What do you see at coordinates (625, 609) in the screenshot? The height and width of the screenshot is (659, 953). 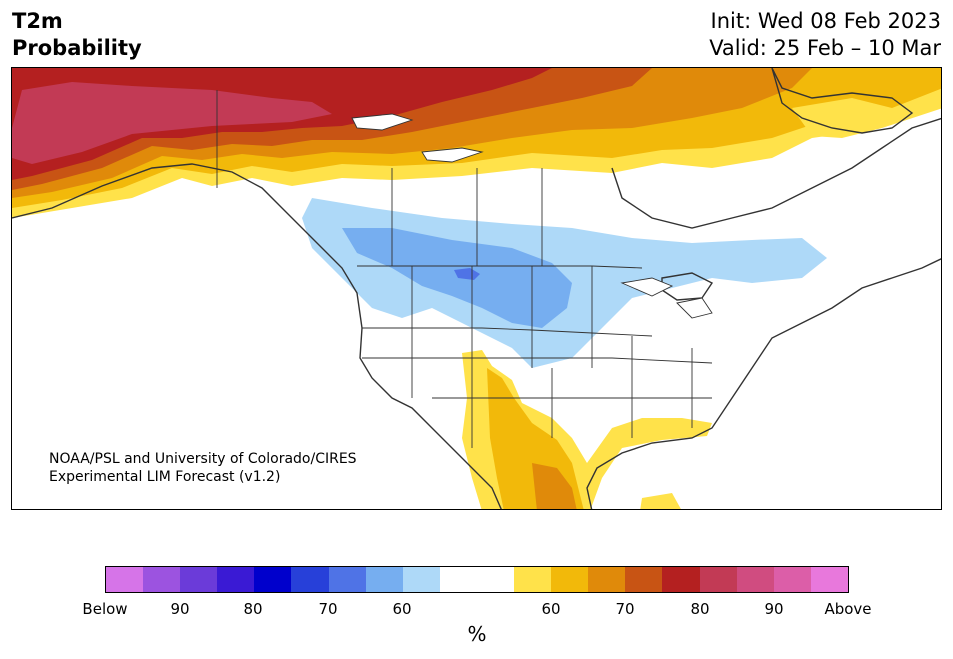 I see `colorbar-tick-above-70: 70` at bounding box center [625, 609].